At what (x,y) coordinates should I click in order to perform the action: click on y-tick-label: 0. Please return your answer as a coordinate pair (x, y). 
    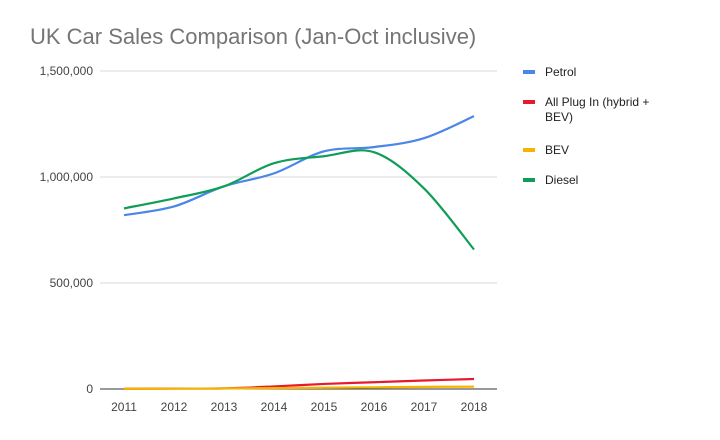
    Looking at the image, I should click on (89, 389).